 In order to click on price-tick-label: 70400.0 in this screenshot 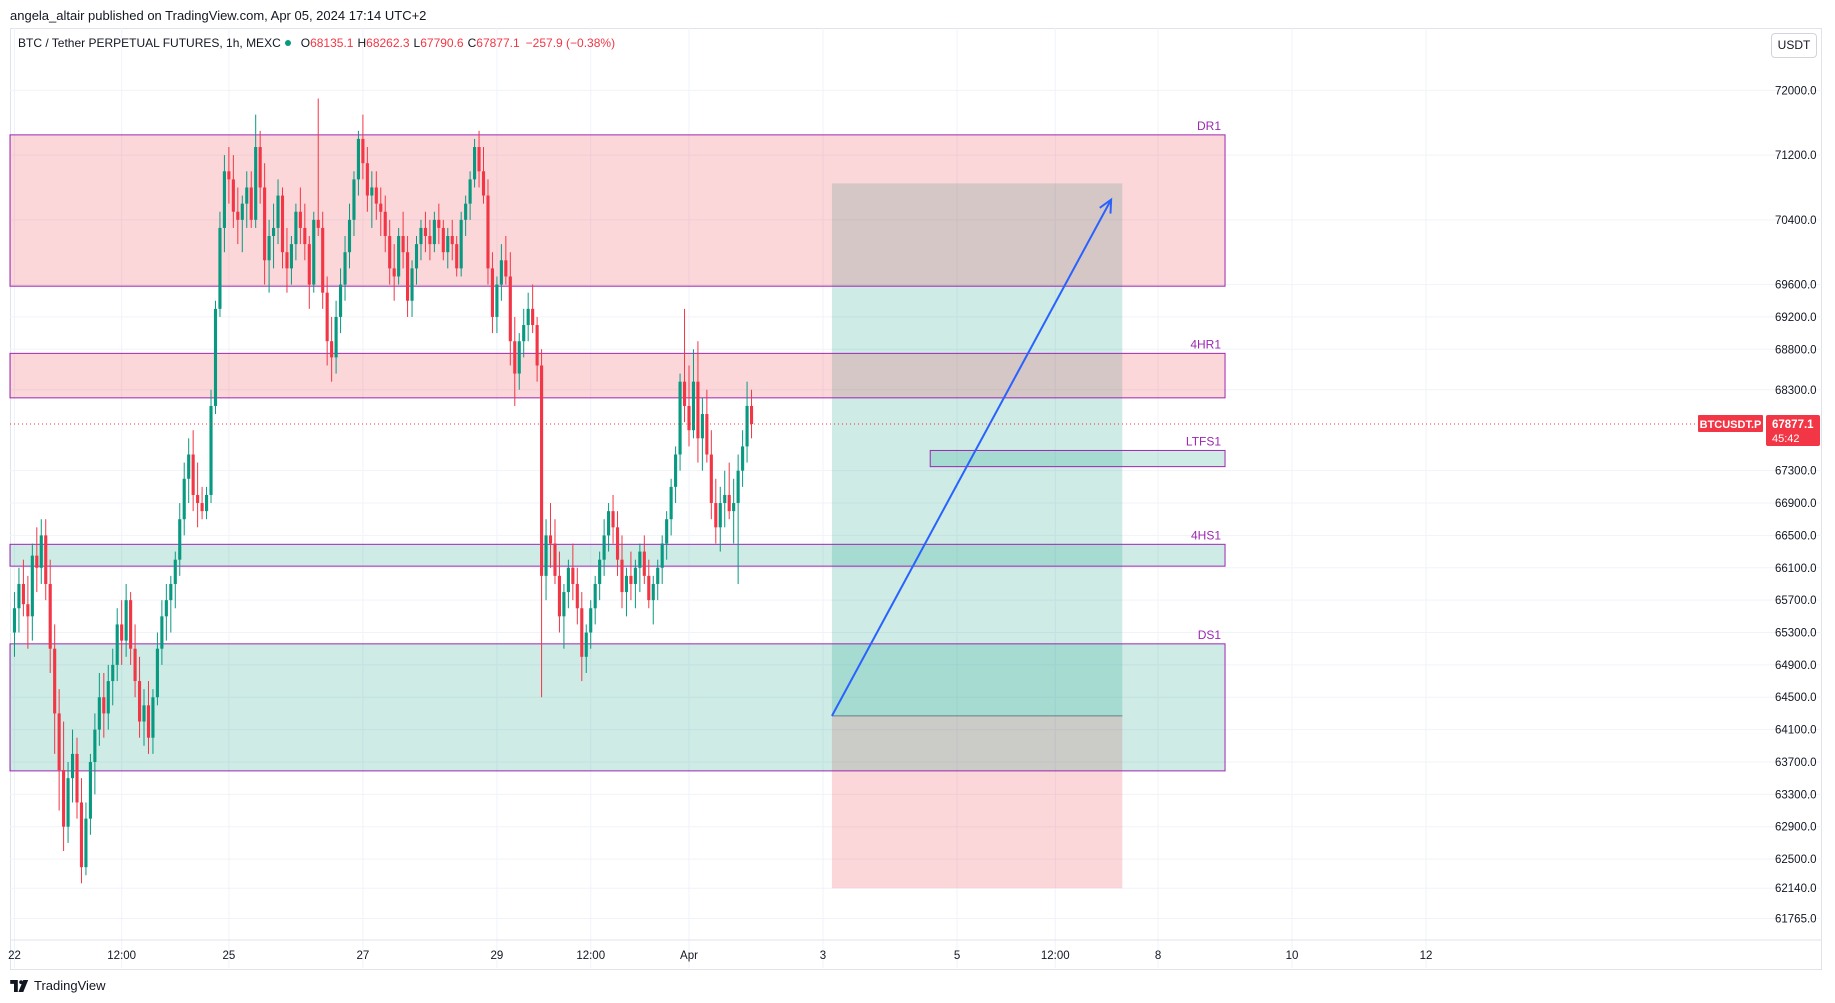, I will do `click(1796, 221)`.